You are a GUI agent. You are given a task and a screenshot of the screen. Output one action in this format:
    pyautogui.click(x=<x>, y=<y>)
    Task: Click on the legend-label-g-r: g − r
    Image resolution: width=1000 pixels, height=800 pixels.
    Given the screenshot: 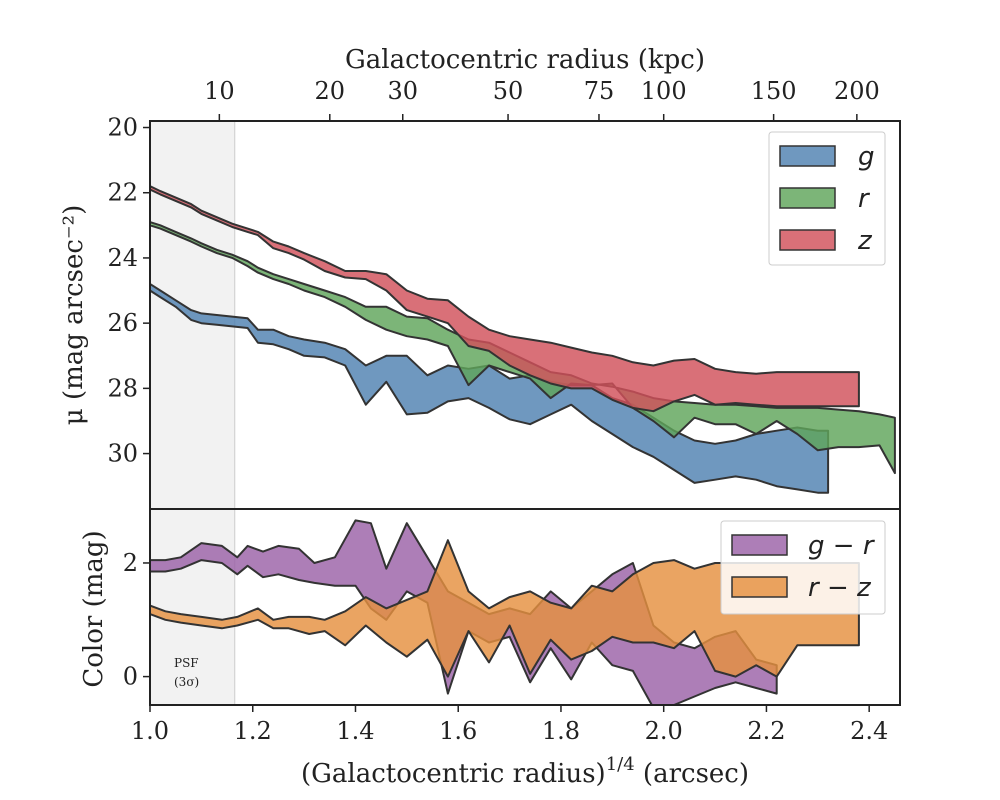 What is the action you would take?
    pyautogui.click(x=842, y=546)
    